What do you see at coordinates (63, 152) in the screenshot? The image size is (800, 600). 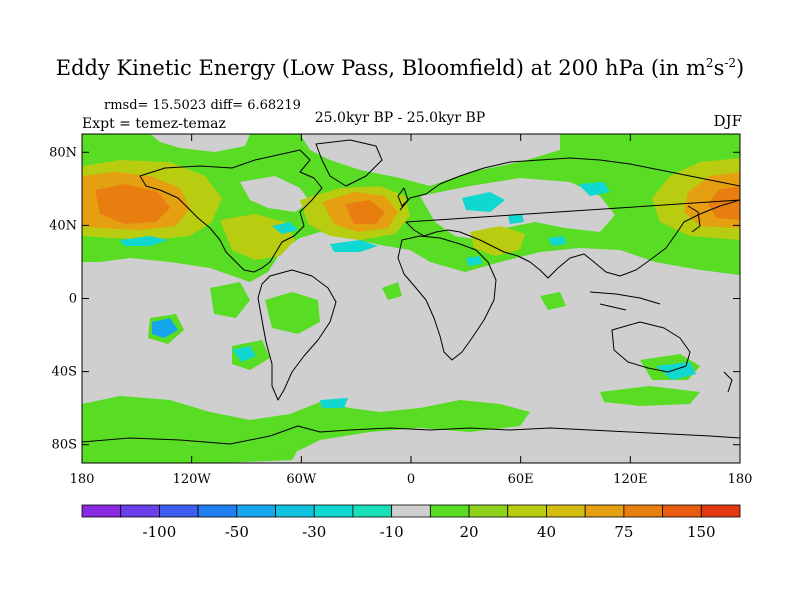 I see `lat-tick-label: 80N` at bounding box center [63, 152].